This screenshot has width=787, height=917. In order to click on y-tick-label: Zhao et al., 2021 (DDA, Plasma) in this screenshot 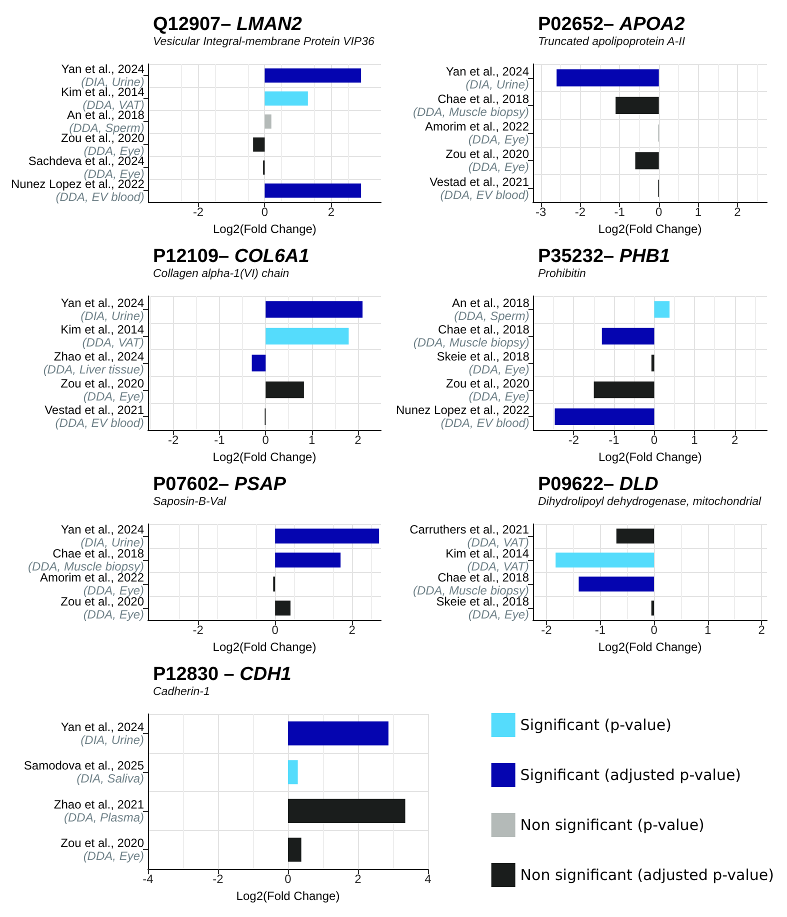, I will do `click(99, 810)`.